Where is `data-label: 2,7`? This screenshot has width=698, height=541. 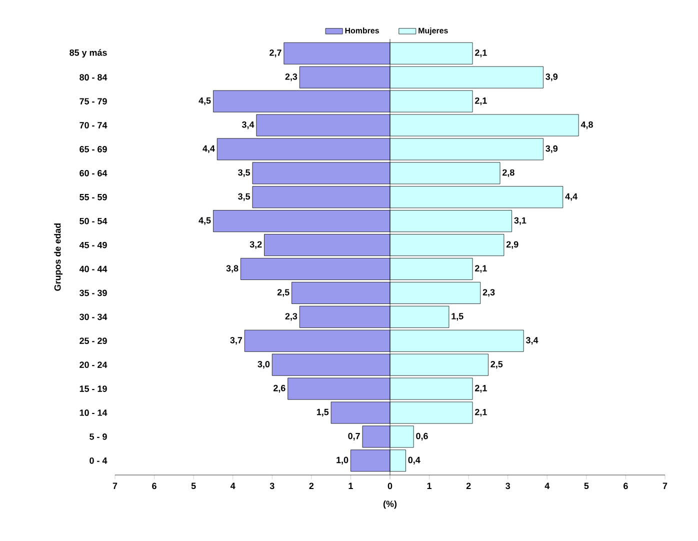 data-label: 2,7 is located at coordinates (276, 54).